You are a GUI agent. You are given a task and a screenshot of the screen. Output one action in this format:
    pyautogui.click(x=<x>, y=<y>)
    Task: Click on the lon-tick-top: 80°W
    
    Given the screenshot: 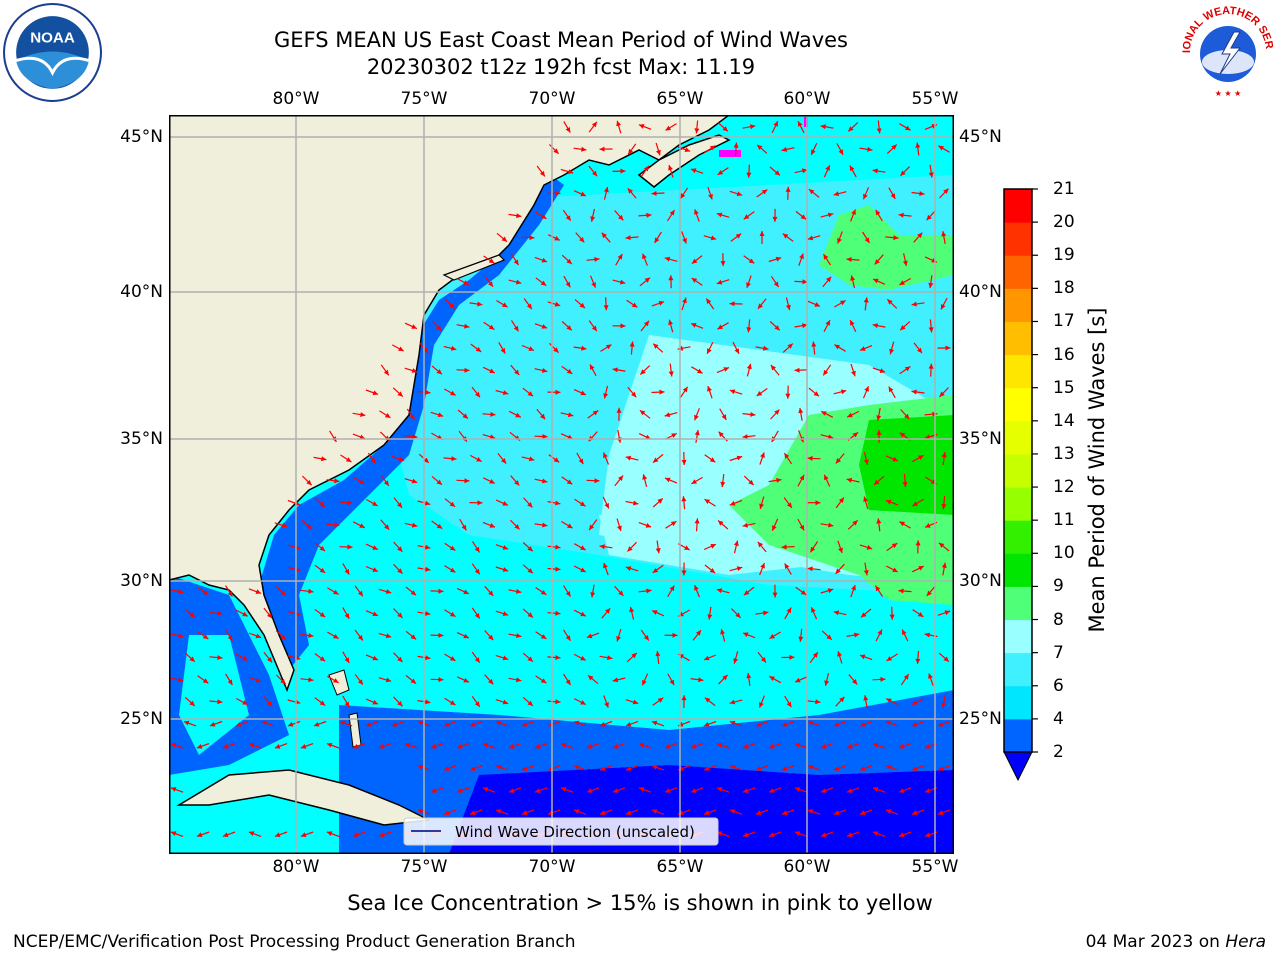 What is the action you would take?
    pyautogui.click(x=296, y=99)
    